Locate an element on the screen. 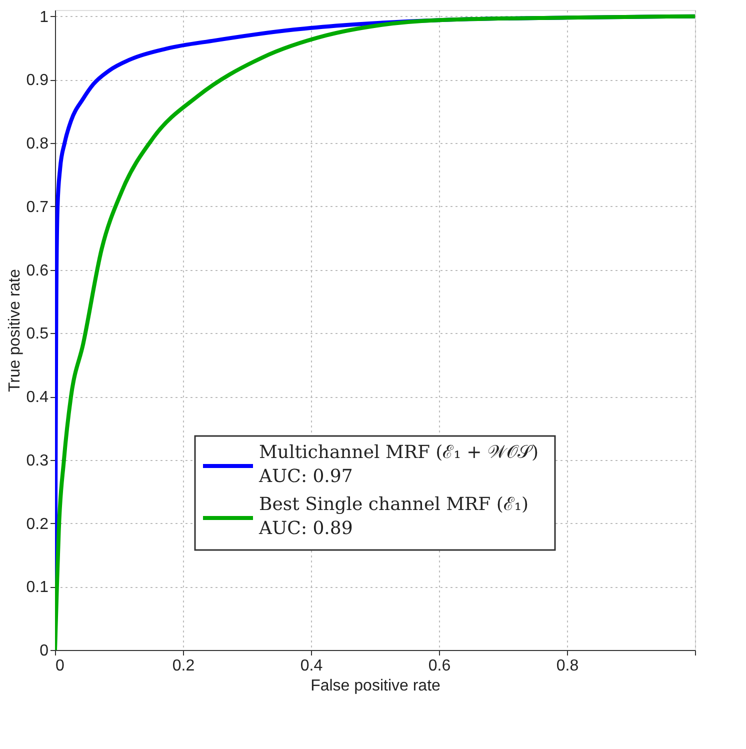 This screenshot has height=749, width=746. legend-label: Best Single channel MRF (ℰ₁) AUC: 0.89 is located at coordinates (393, 516).